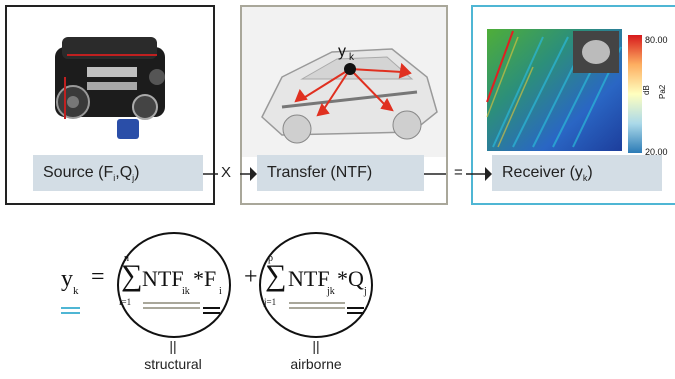 This screenshot has width=675, height=379. I want to click on formula-plus: +, so click(251, 277).